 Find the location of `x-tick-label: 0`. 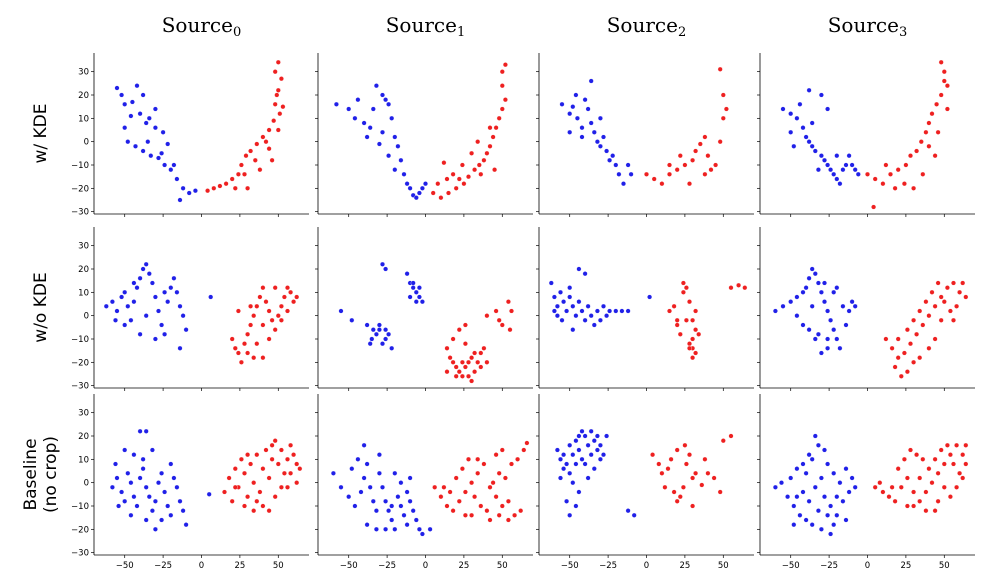

x-tick-label: 0 is located at coordinates (646, 566).